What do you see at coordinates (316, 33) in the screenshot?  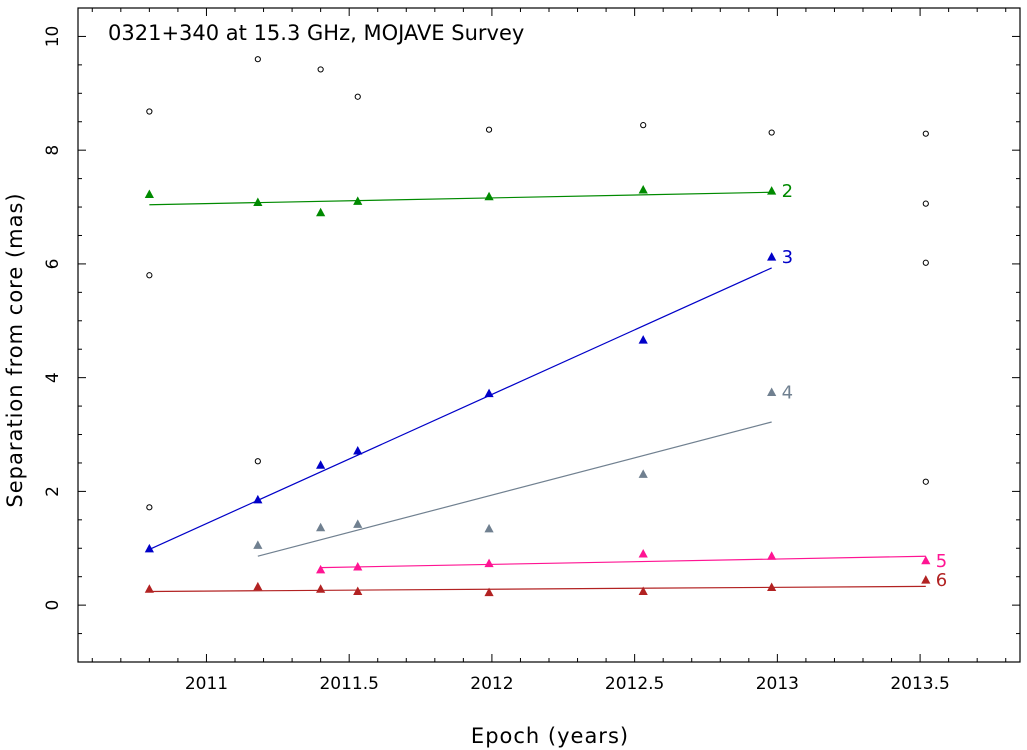 I see `chart-title: 0321+340 at 15.3 GHz, MOJAVE Survey` at bounding box center [316, 33].